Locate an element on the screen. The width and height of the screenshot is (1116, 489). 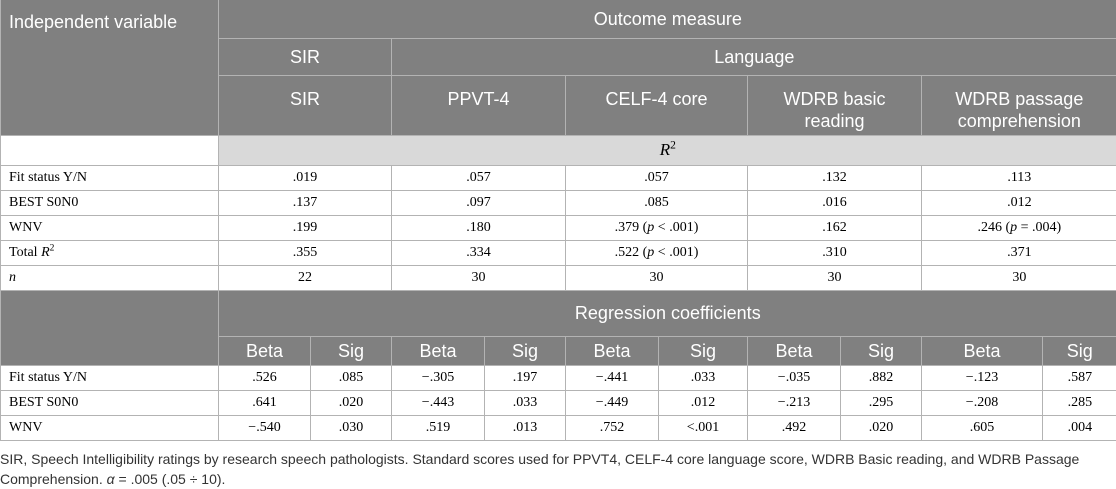
header-row-outcome: Independent variable Outcome measure is located at coordinates (558, 19).